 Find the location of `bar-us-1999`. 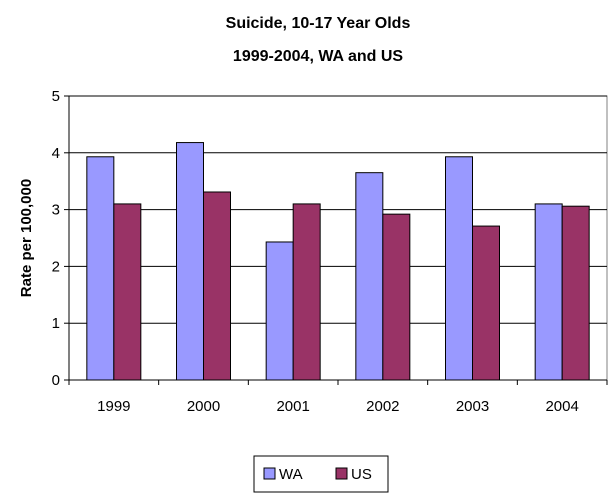

bar-us-1999 is located at coordinates (127, 292).